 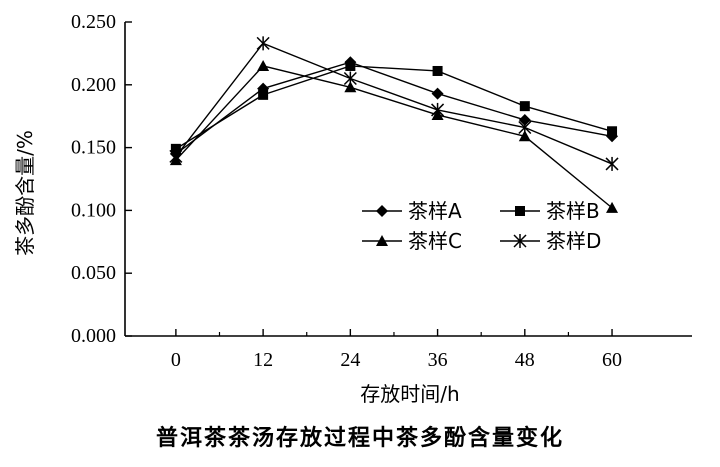 What do you see at coordinates (612, 360) in the screenshot?
I see `x-tick-label: 60` at bounding box center [612, 360].